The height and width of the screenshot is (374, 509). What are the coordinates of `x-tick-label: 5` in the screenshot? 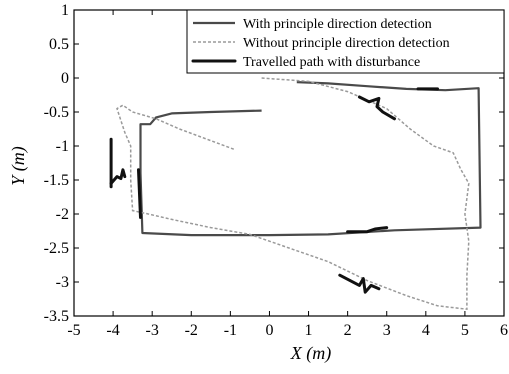 It's located at (465, 330).